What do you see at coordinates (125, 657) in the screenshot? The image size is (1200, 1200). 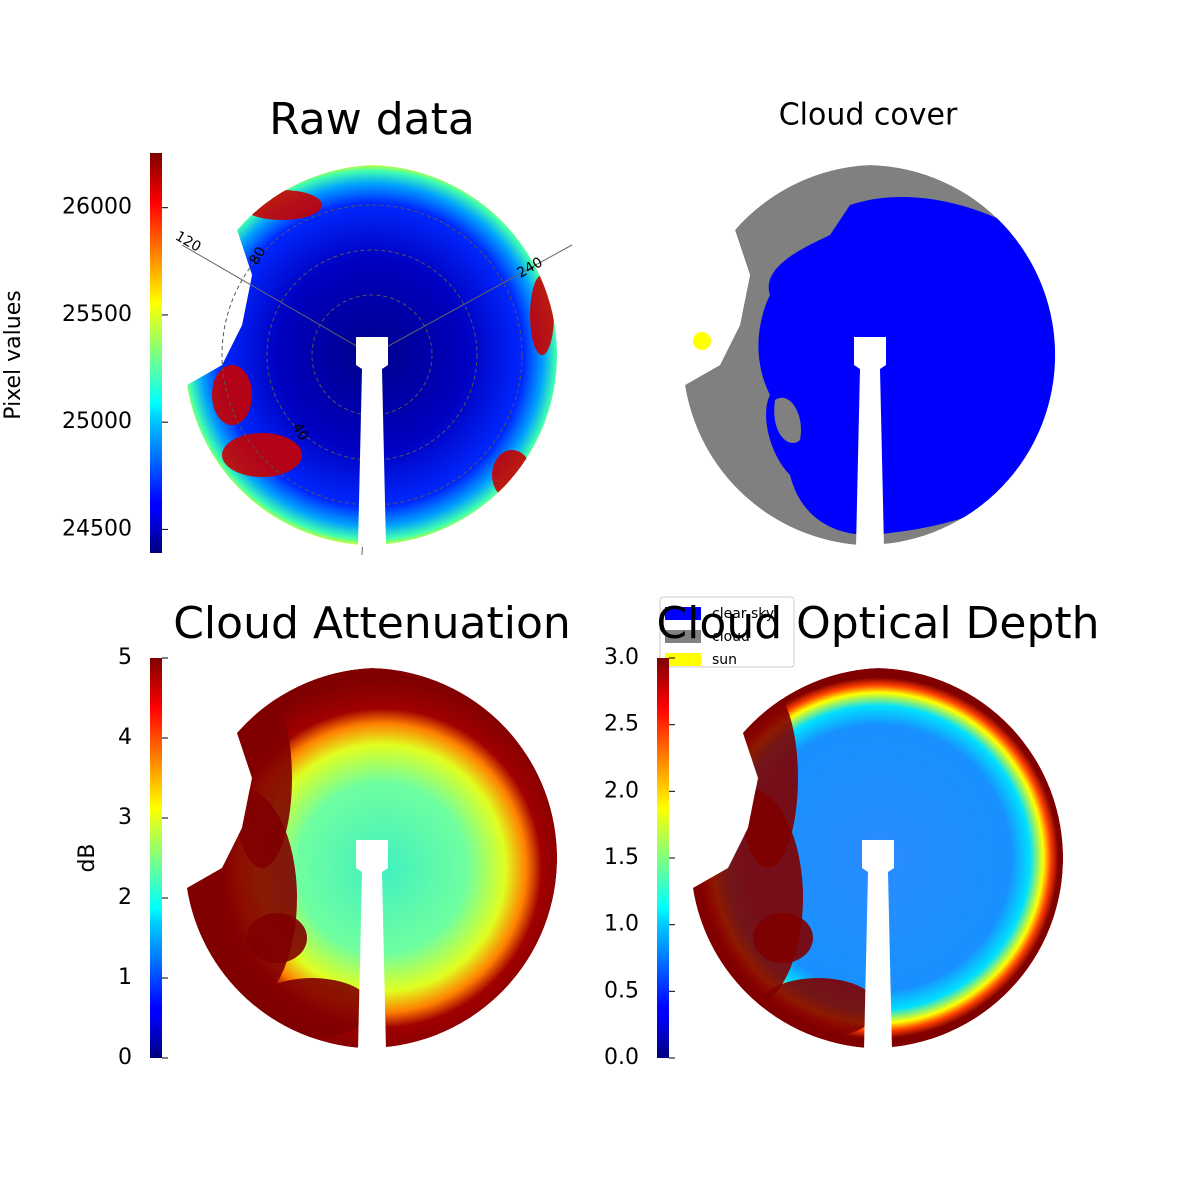 I see `colorbar-tick-label: 5` at bounding box center [125, 657].